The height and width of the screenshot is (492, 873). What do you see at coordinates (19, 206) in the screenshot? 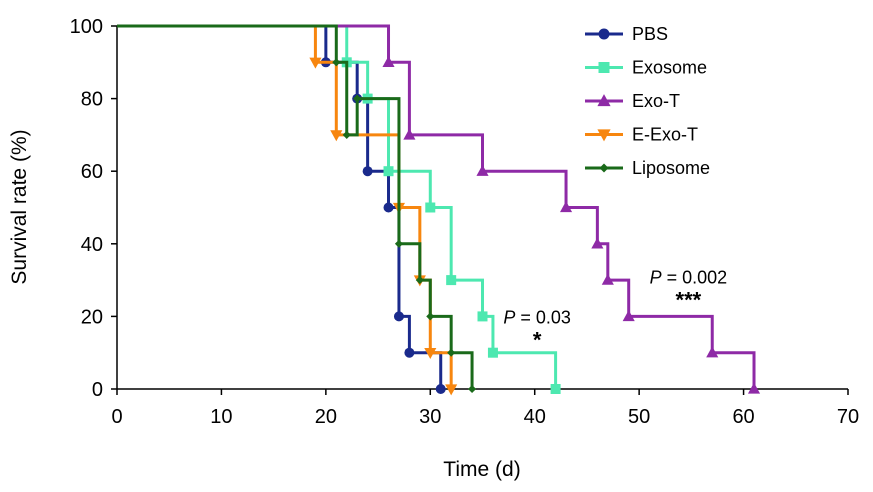
I see `y-axis-title: Survival rate (%)` at bounding box center [19, 206].